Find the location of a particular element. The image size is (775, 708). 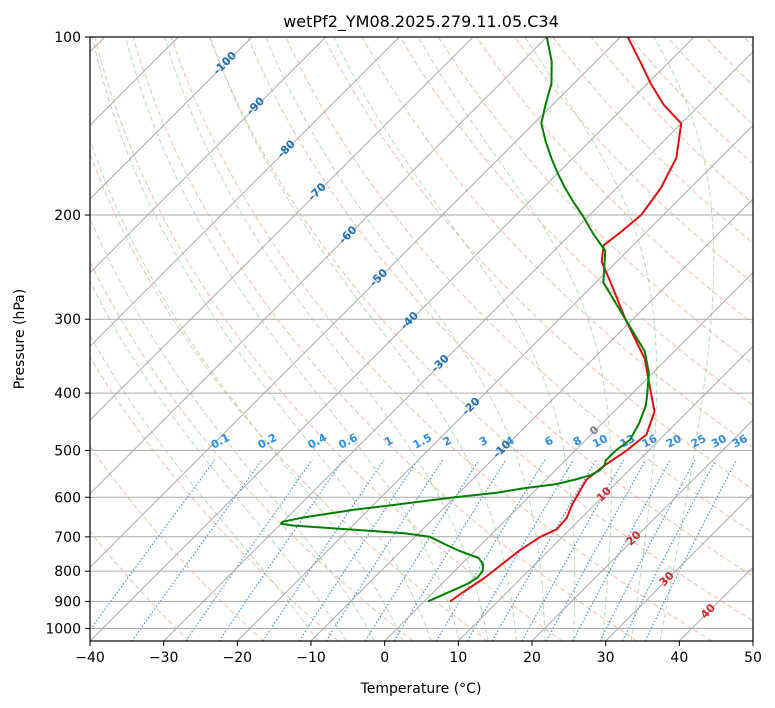

x-tick-label: −40 is located at coordinates (90, 658).